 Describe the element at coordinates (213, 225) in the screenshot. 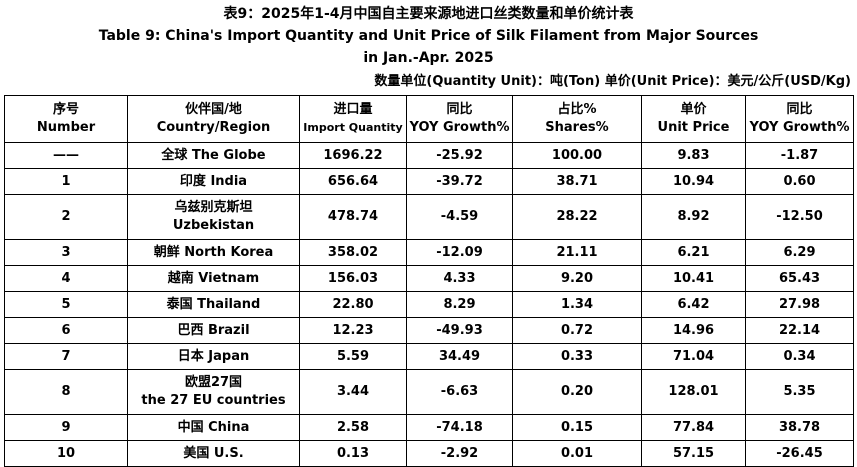

I see `cell-country-line2: Uzbekistan` at that location.